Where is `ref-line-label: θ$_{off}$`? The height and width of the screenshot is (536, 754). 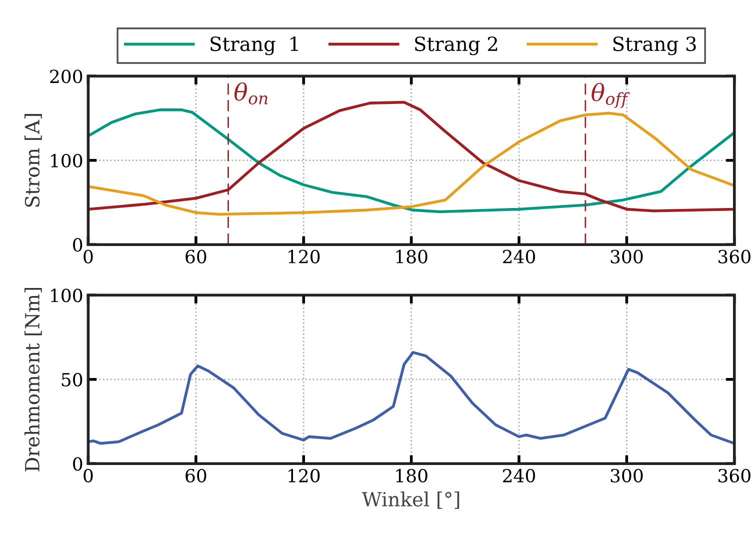 ref-line-label: θ$_{off}$ is located at coordinates (611, 95).